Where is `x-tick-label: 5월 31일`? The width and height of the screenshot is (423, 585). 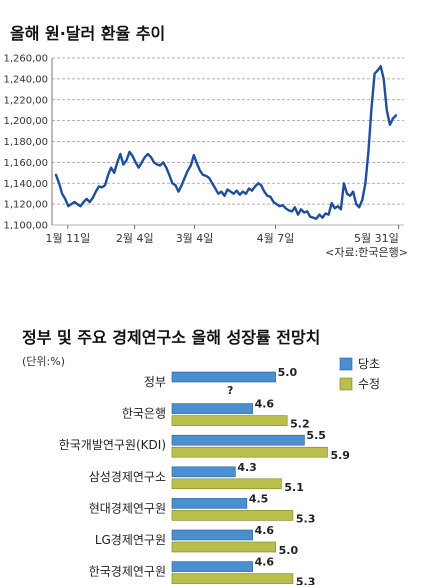 x-tick-label: 5월 31일 is located at coordinates (376, 238).